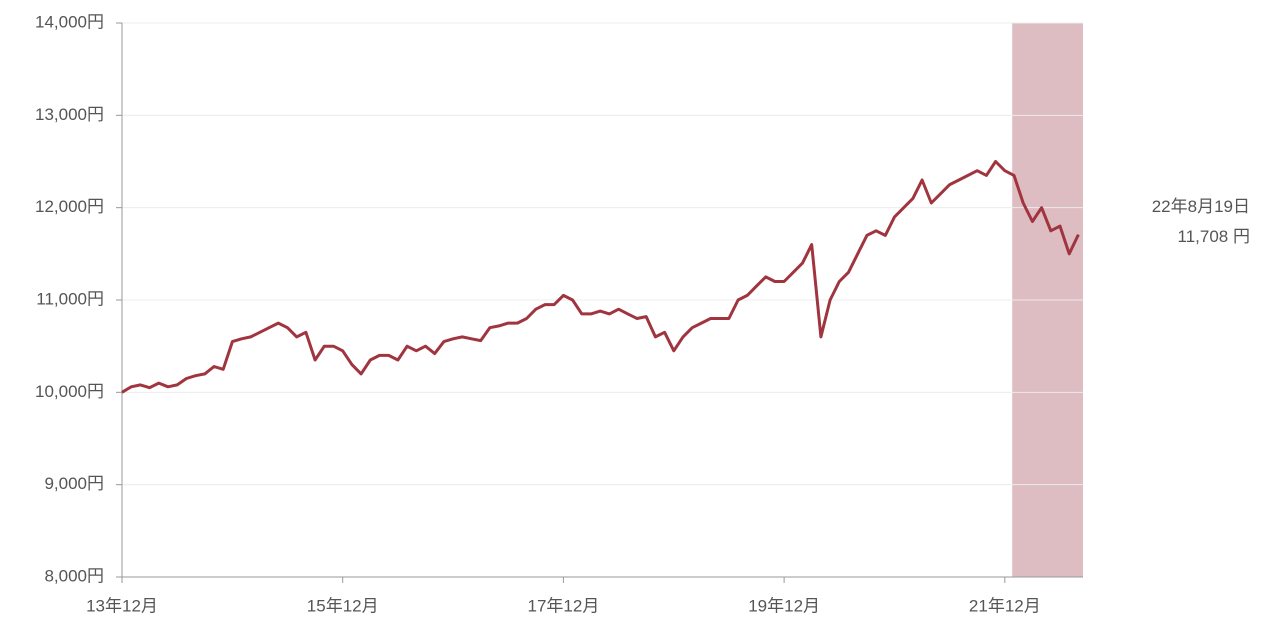 This screenshot has width=1280, height=632. Describe the element at coordinates (69, 114) in the screenshot. I see `y-tick-label: 13,000円` at that location.